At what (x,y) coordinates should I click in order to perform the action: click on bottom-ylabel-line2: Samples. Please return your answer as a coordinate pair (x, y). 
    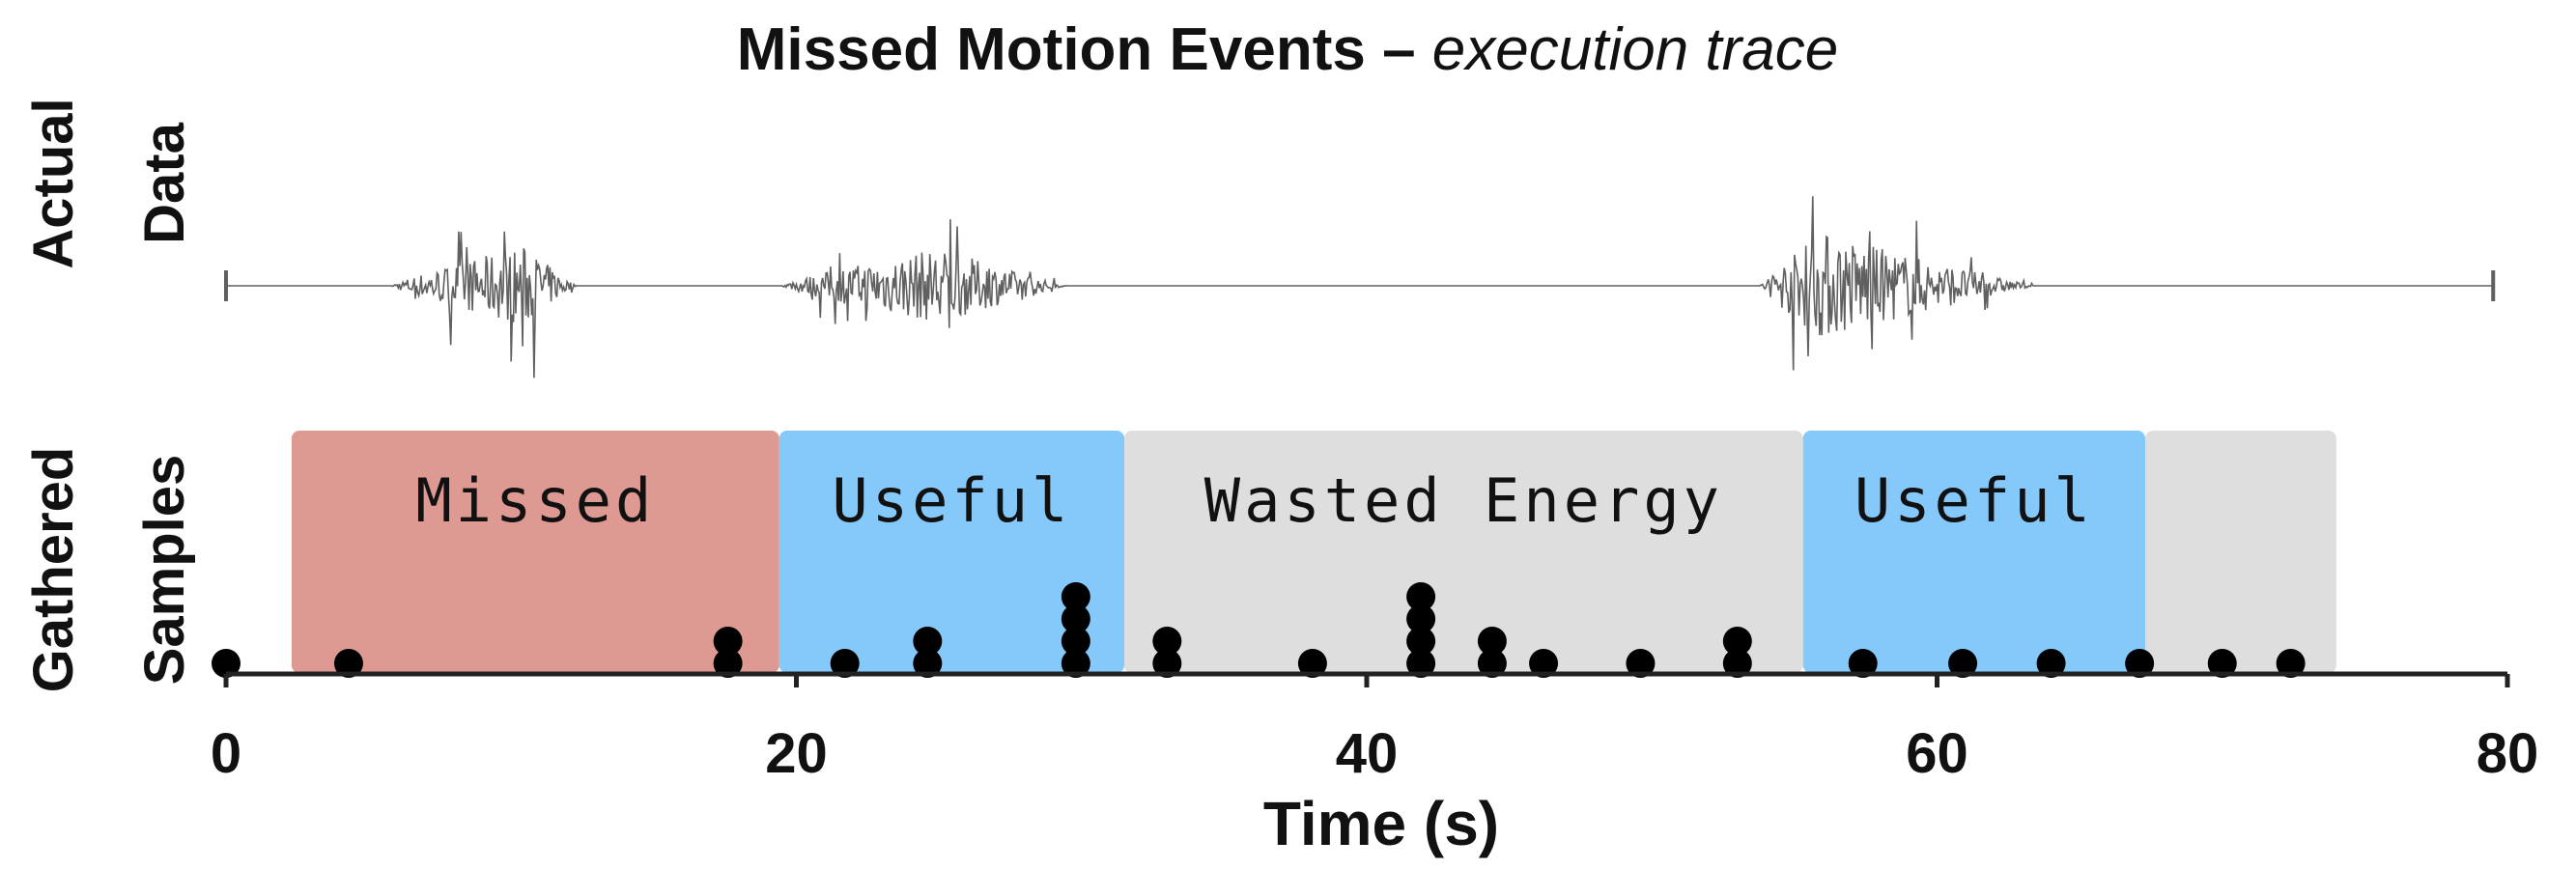
    Looking at the image, I should click on (164, 570).